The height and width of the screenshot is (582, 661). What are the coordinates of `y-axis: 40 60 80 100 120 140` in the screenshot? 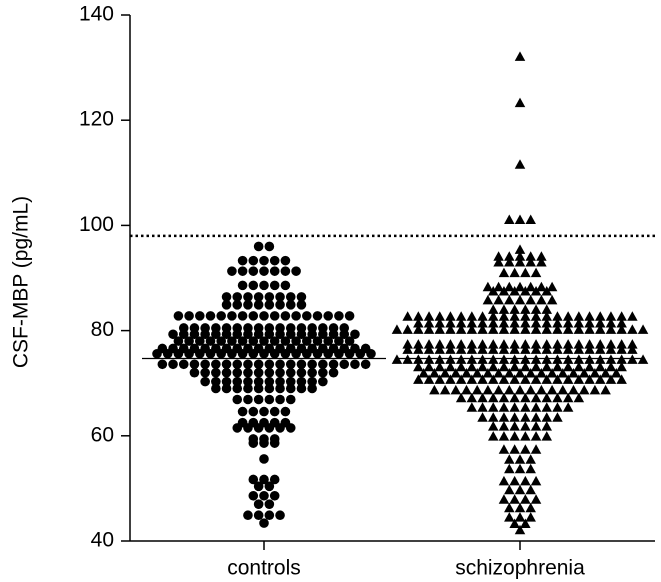 It's located at (105, 277).